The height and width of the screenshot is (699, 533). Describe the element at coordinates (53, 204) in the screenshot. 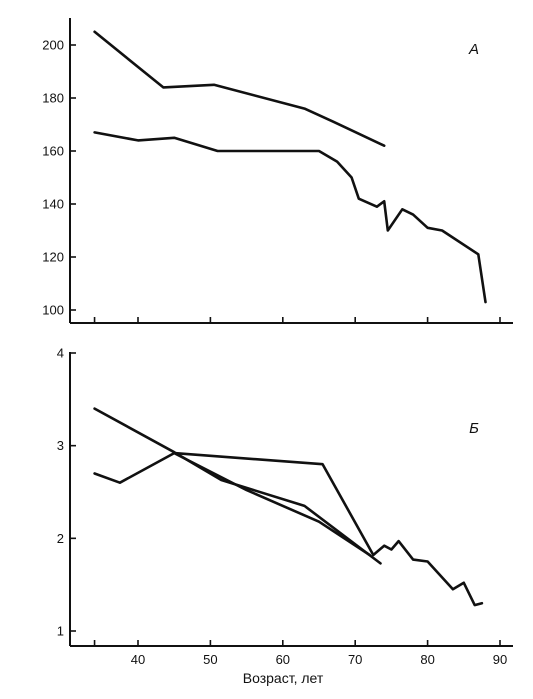

I see `y-tick-label: 140` at that location.